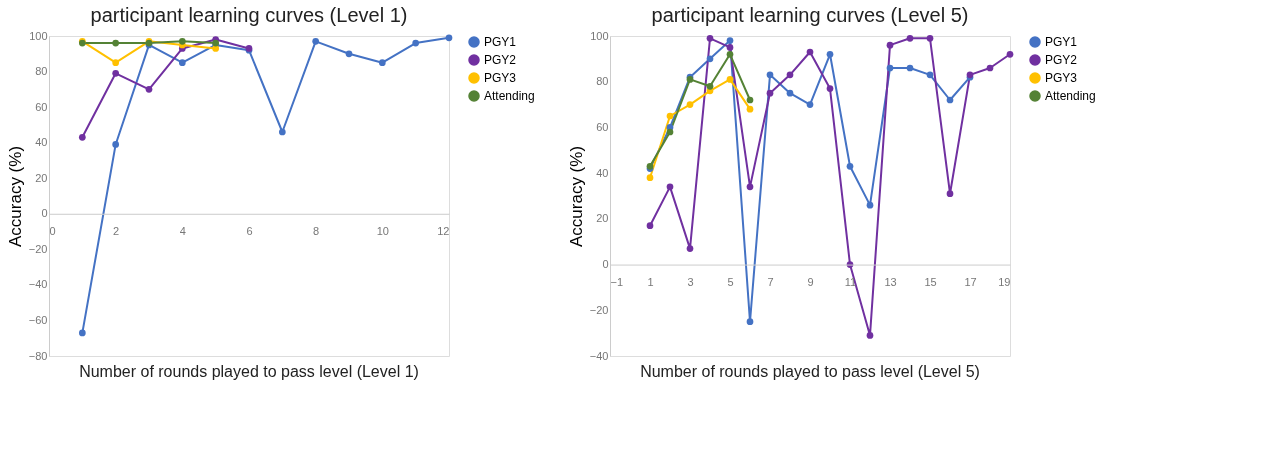 Image resolution: width=1271 pixels, height=452 pixels. I want to click on x-tick-label: 12, so click(443, 231).